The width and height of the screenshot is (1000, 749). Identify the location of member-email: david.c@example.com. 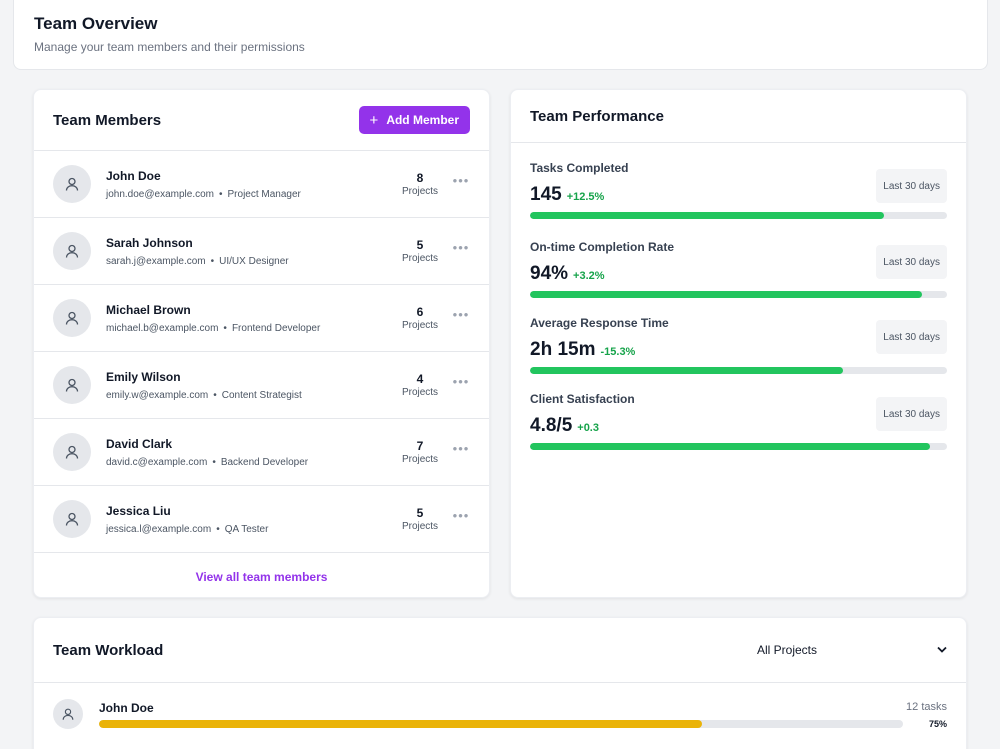
(157, 462).